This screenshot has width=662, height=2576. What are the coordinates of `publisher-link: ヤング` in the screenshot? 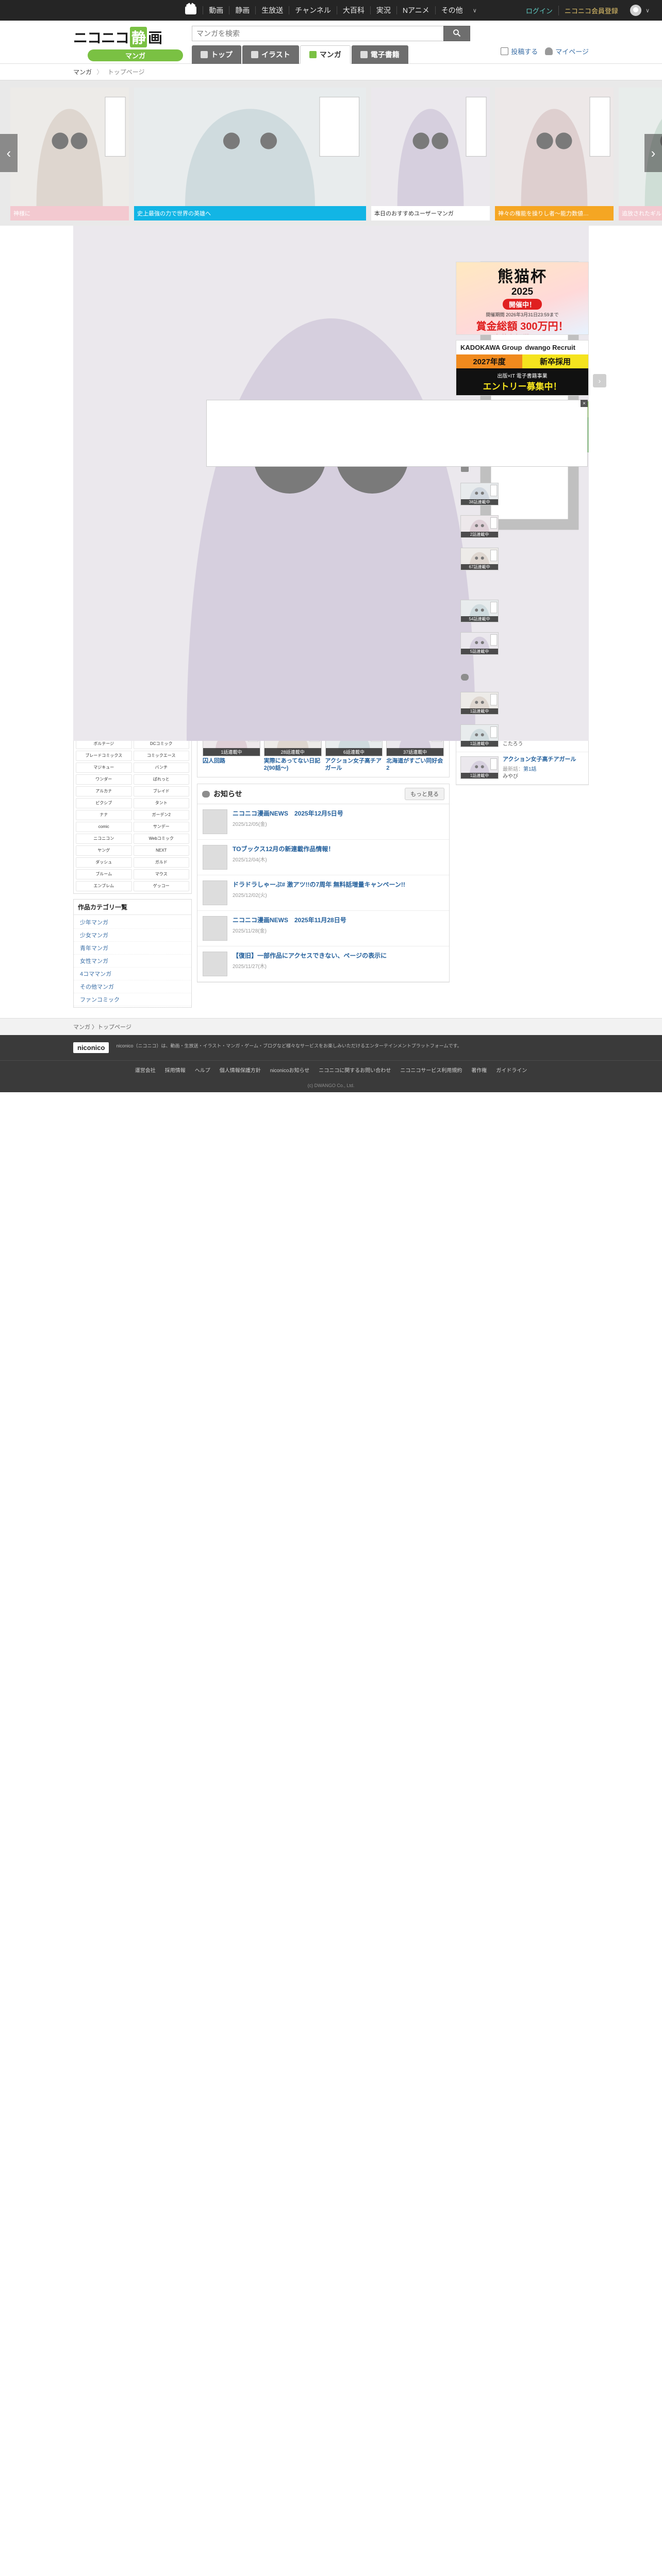 It's located at (104, 851).